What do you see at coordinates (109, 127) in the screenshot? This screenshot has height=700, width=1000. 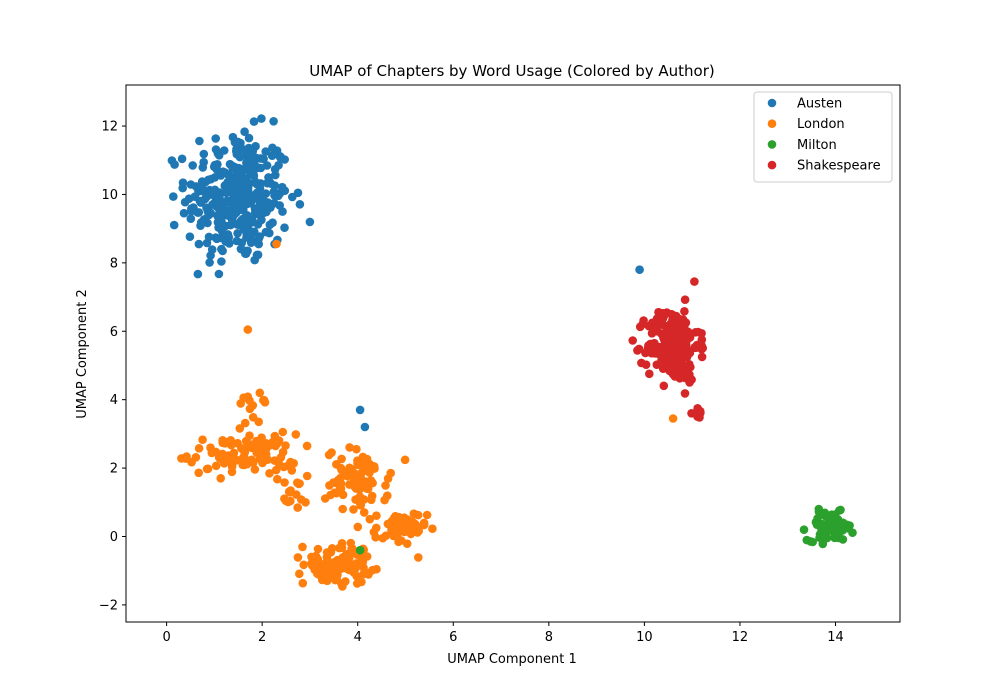 I see `y-tick-label: 12` at bounding box center [109, 127].